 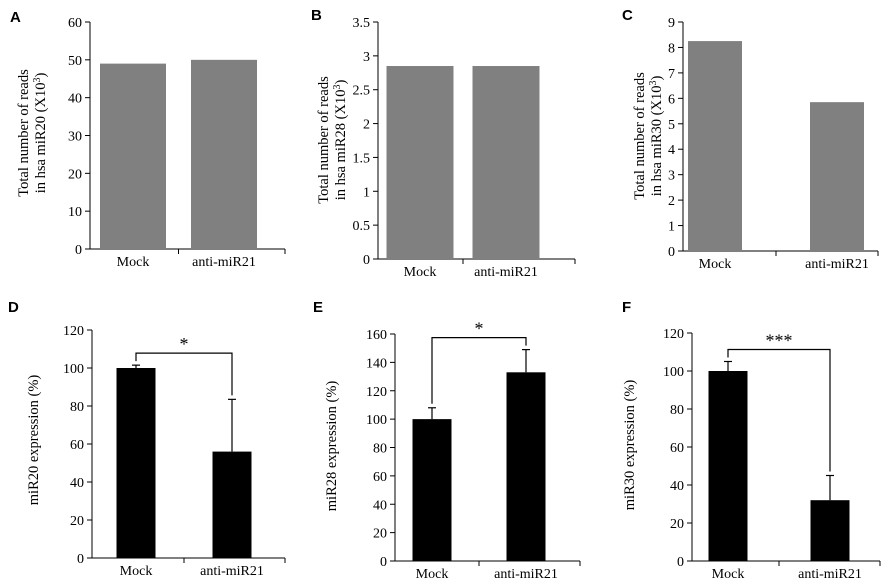 I want to click on bar-e-anti-mir21, so click(x=526, y=466).